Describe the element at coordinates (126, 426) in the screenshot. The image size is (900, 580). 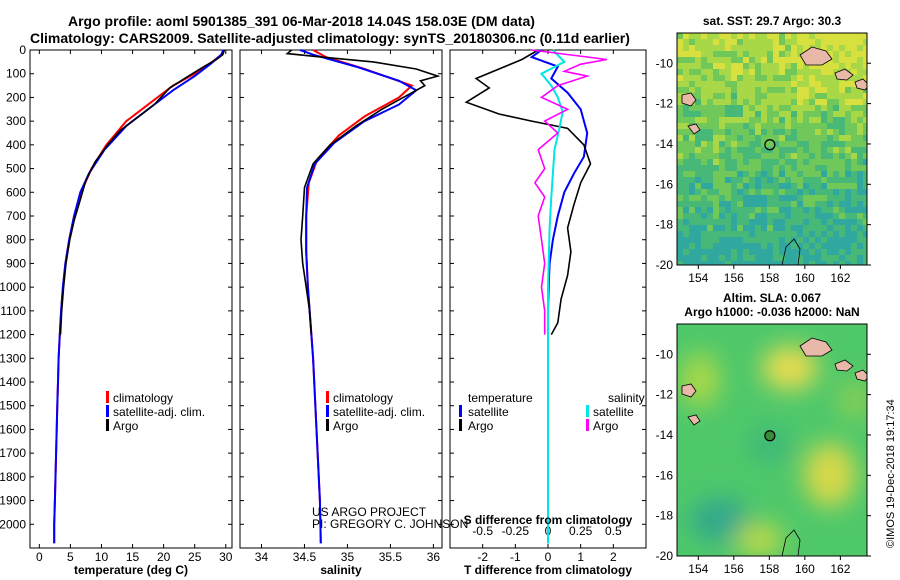
I see `legend-argo: Argo` at that location.